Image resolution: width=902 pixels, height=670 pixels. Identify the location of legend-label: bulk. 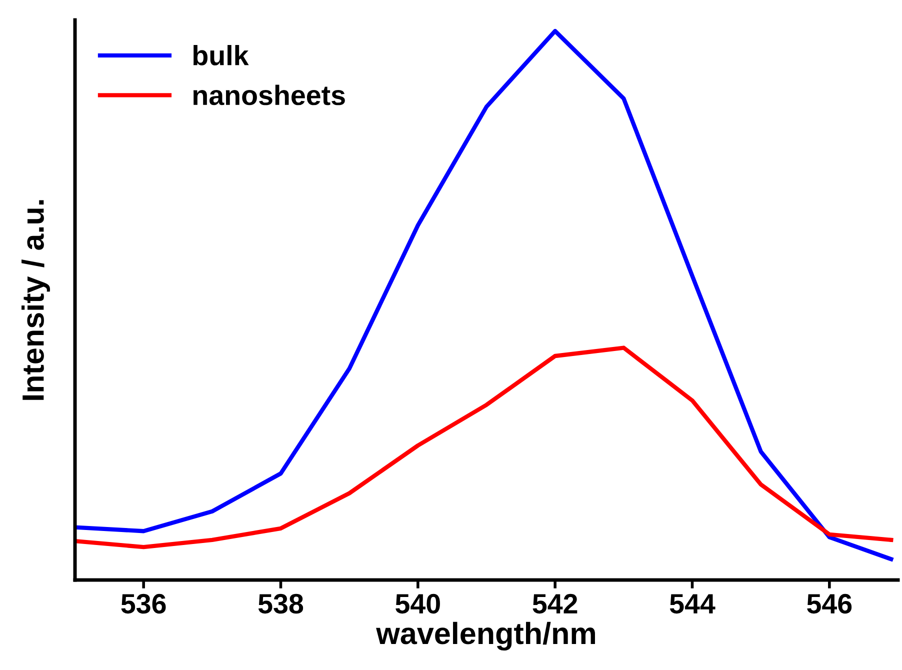
(221, 55).